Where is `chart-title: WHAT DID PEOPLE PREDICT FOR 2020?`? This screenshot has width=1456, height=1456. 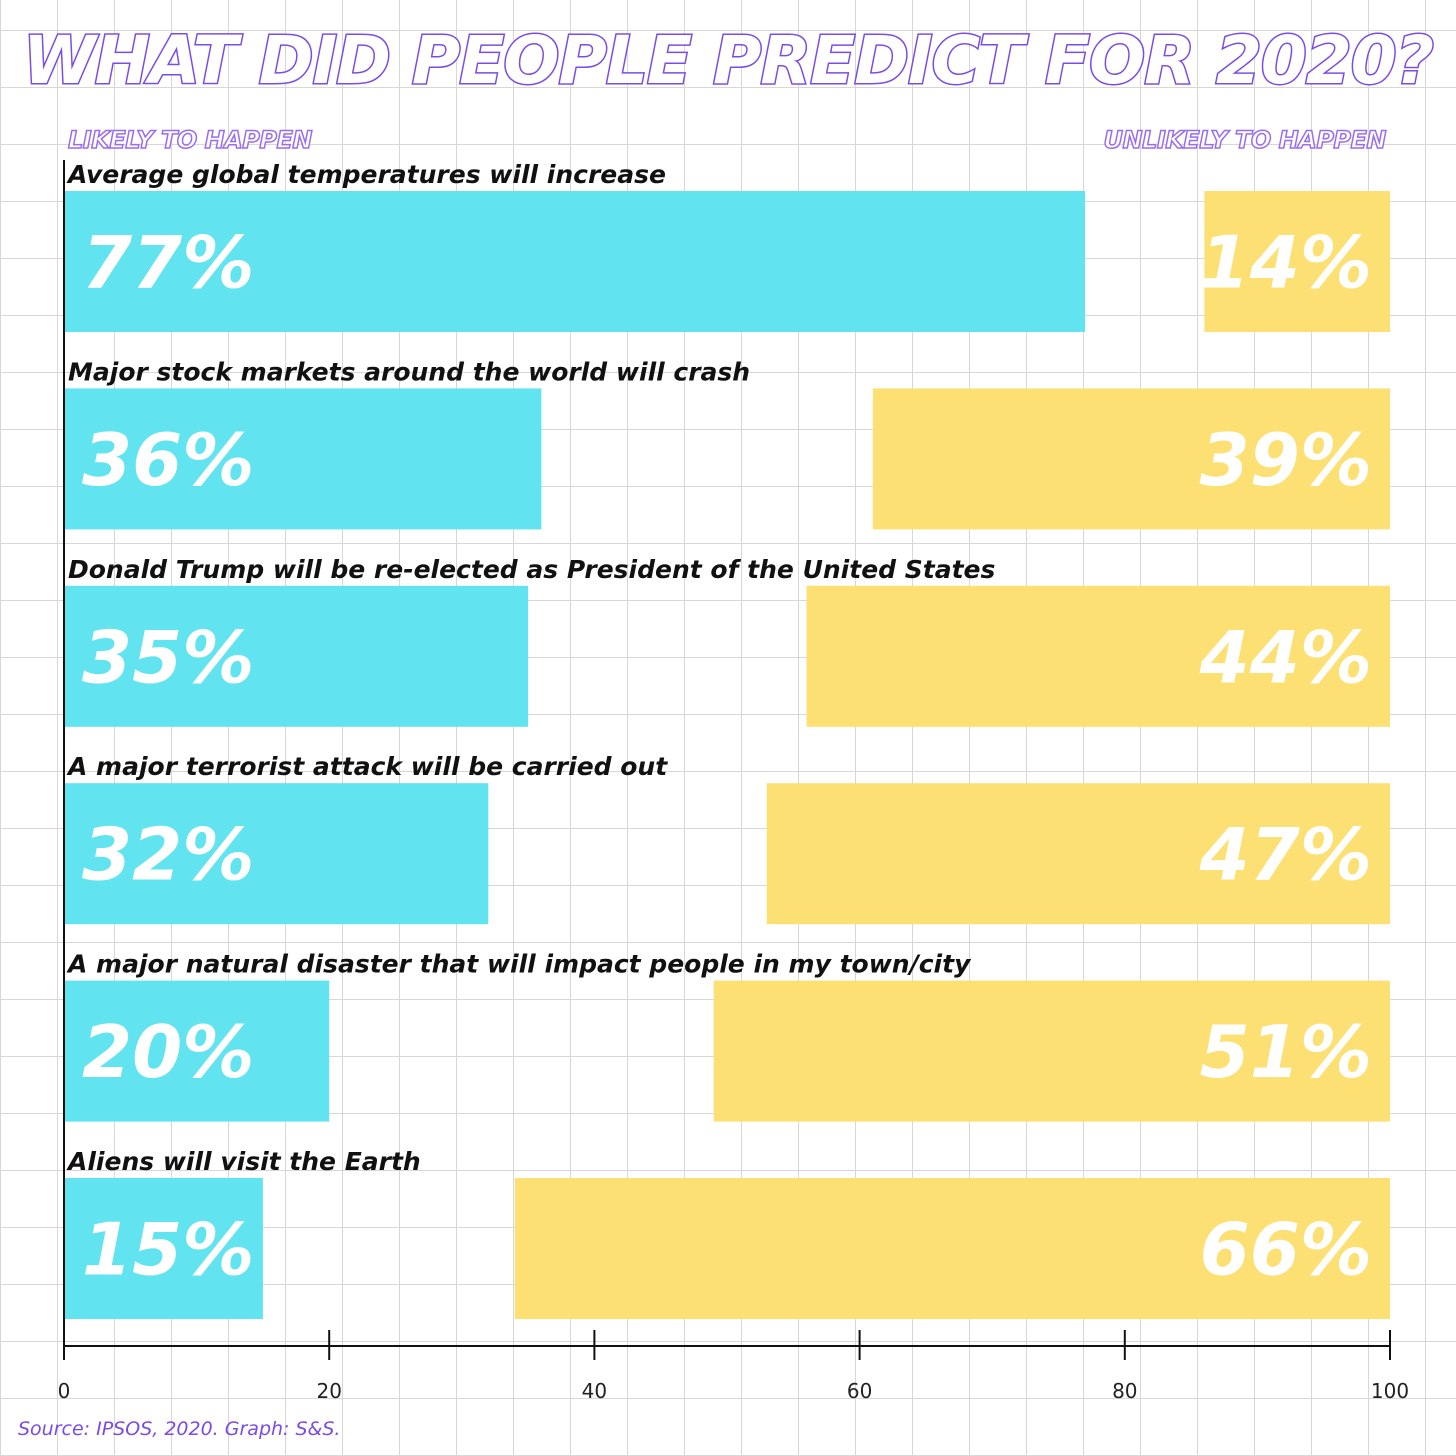 chart-title: WHAT DID PEOPLE PREDICT FOR 2020? is located at coordinates (729, 61).